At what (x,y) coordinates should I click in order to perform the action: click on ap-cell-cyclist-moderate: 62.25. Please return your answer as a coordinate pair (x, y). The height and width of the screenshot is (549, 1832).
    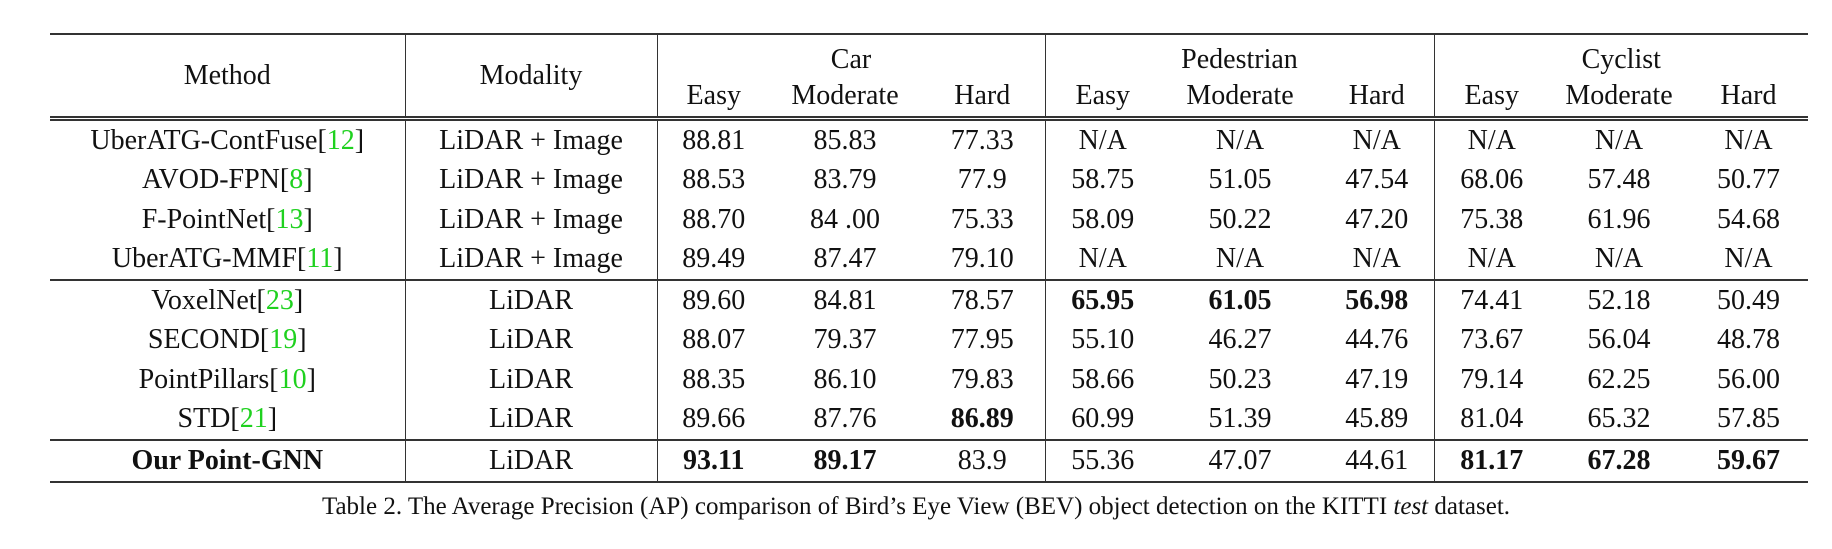
    Looking at the image, I should click on (1619, 379).